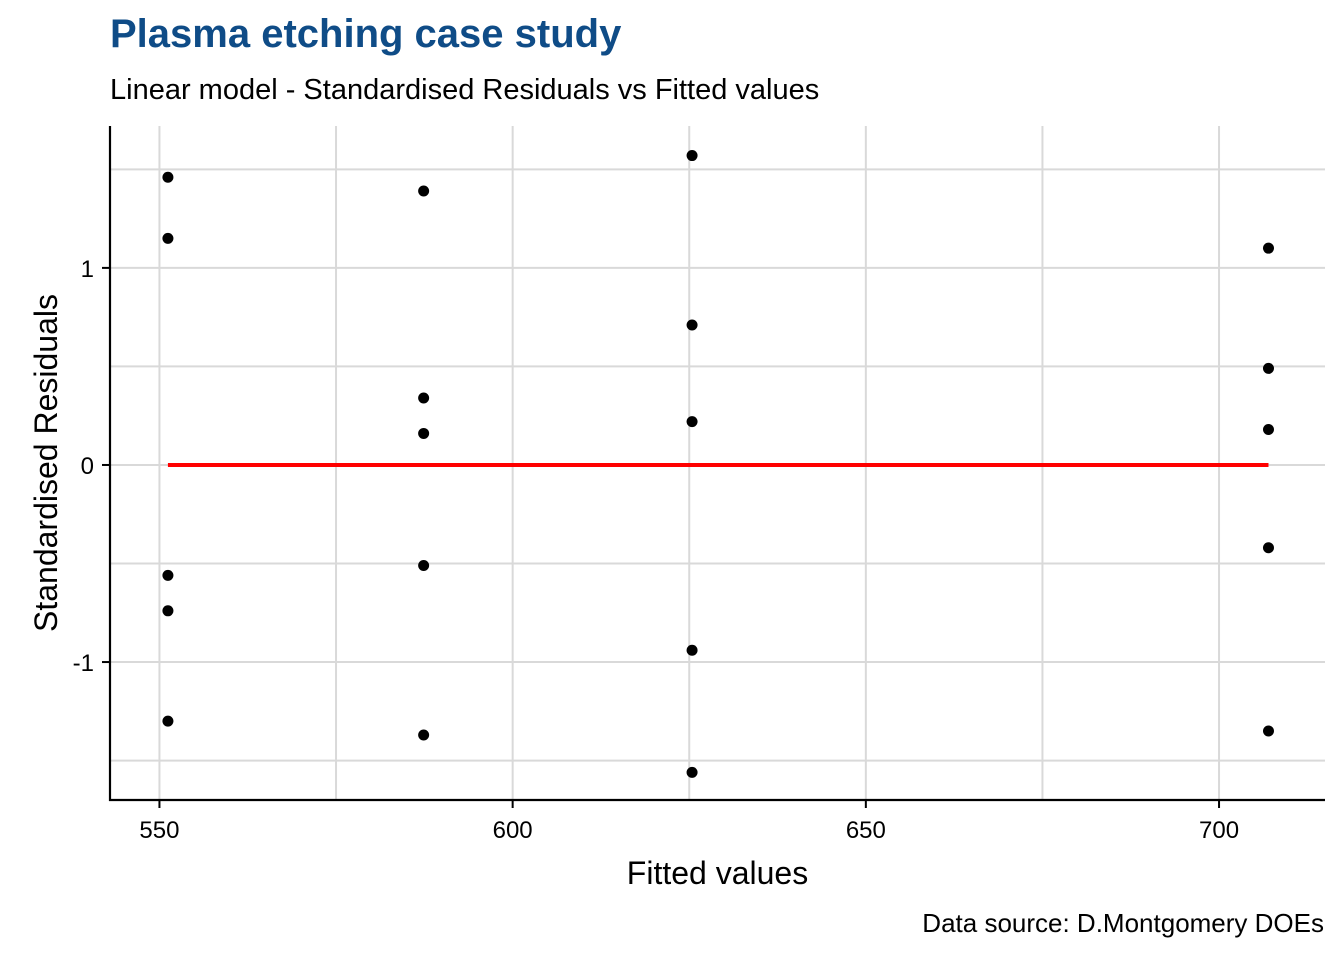 The height and width of the screenshot is (960, 1344). I want to click on data-source-caption: Data source: D.Montgomery DOEs, so click(1123, 923).